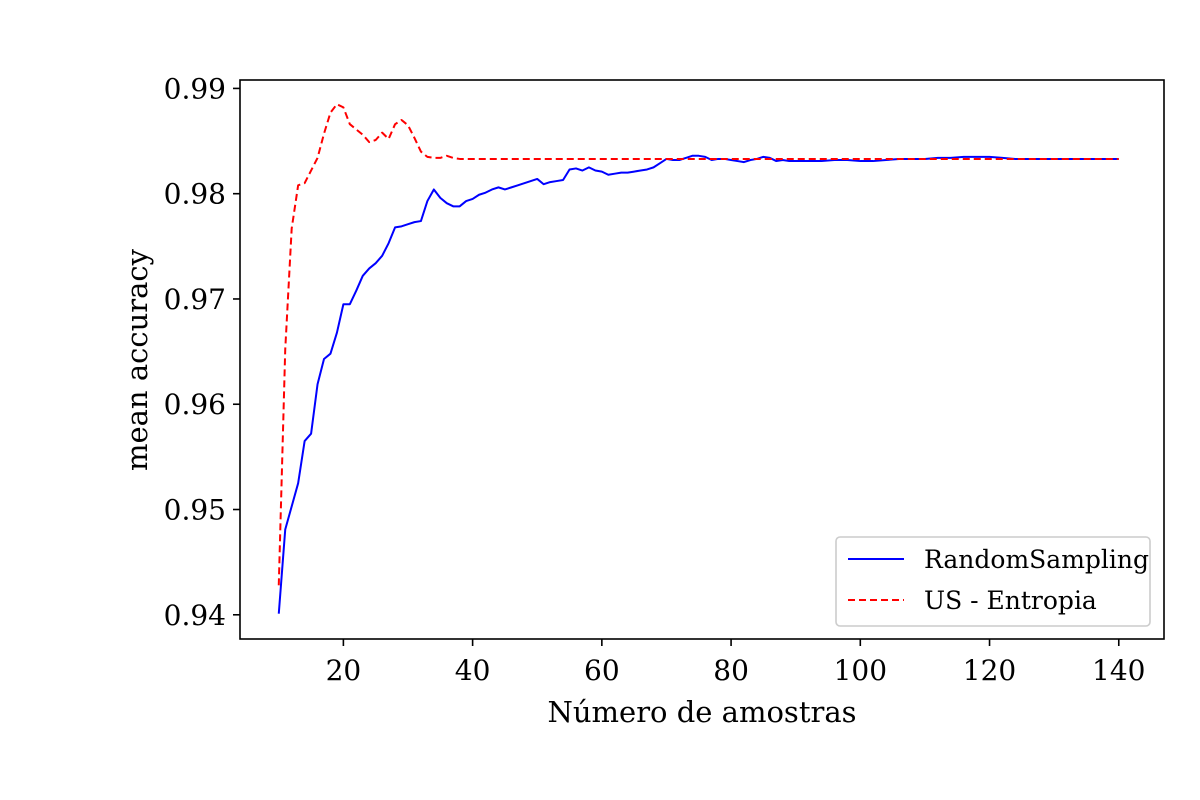 The height and width of the screenshot is (800, 1200). I want to click on y-tick-label: 0.94, so click(195, 615).